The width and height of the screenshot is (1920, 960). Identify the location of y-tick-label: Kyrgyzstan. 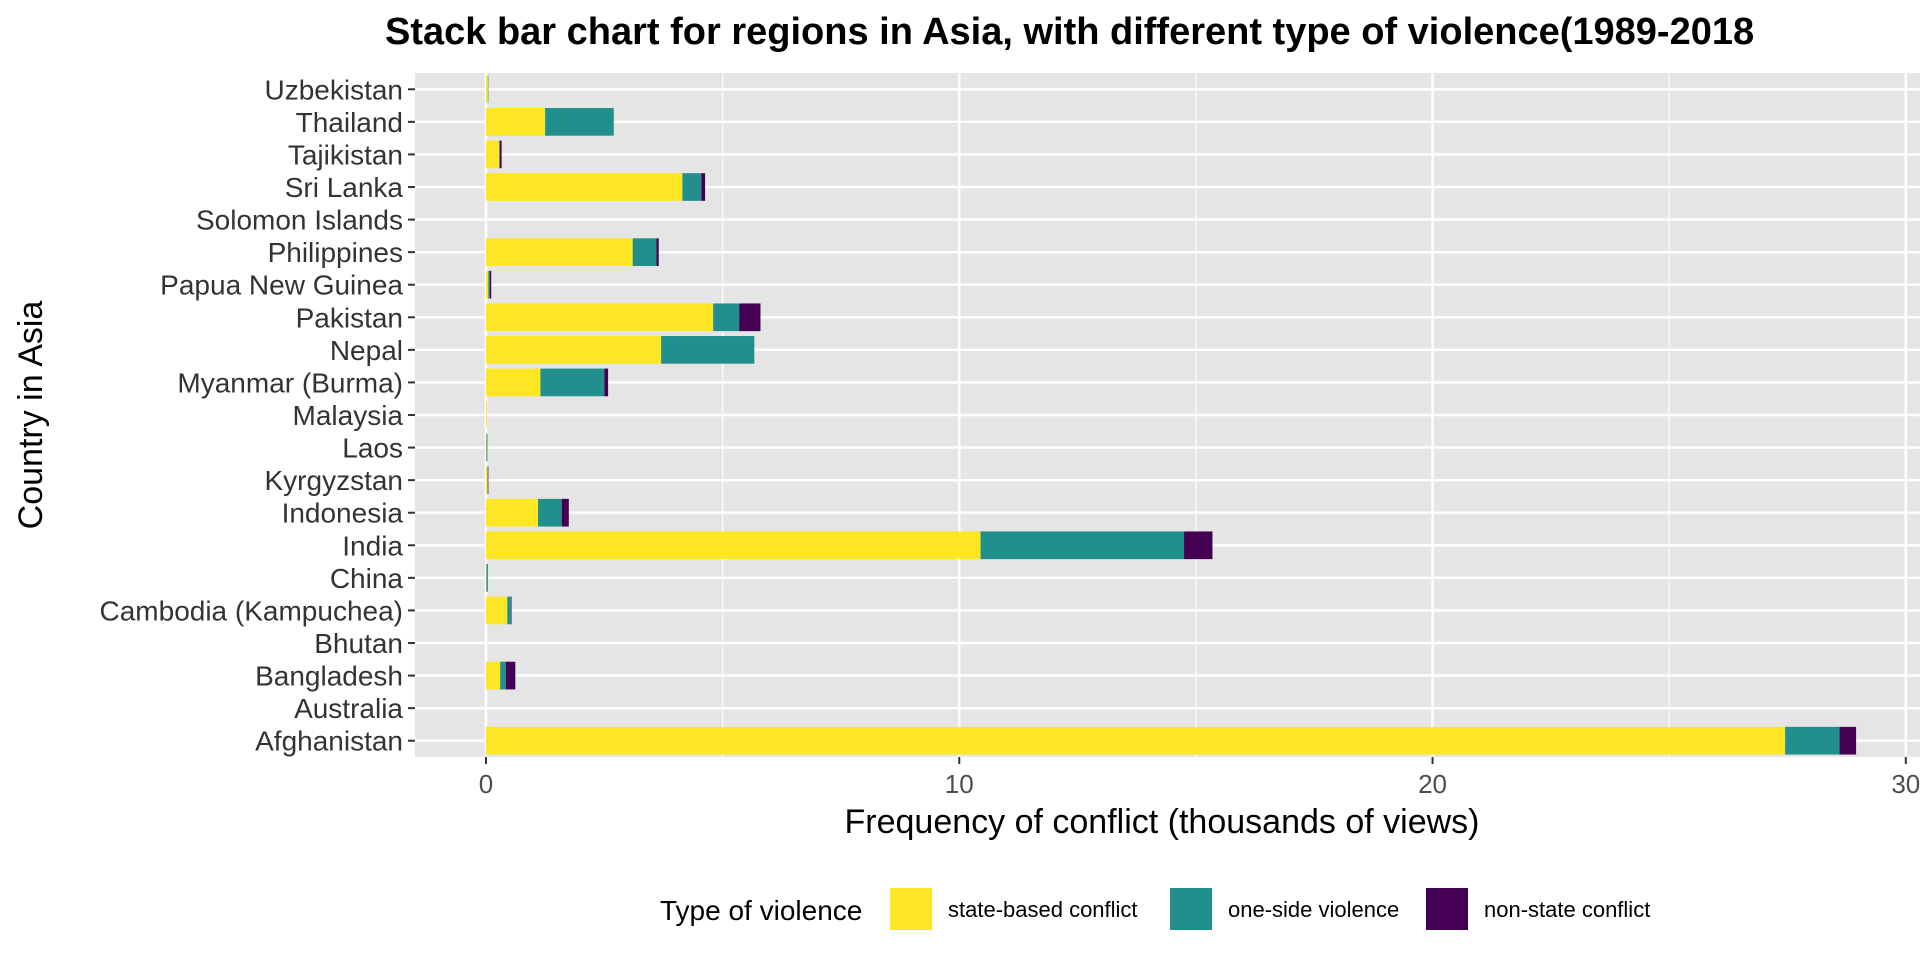
(334, 480).